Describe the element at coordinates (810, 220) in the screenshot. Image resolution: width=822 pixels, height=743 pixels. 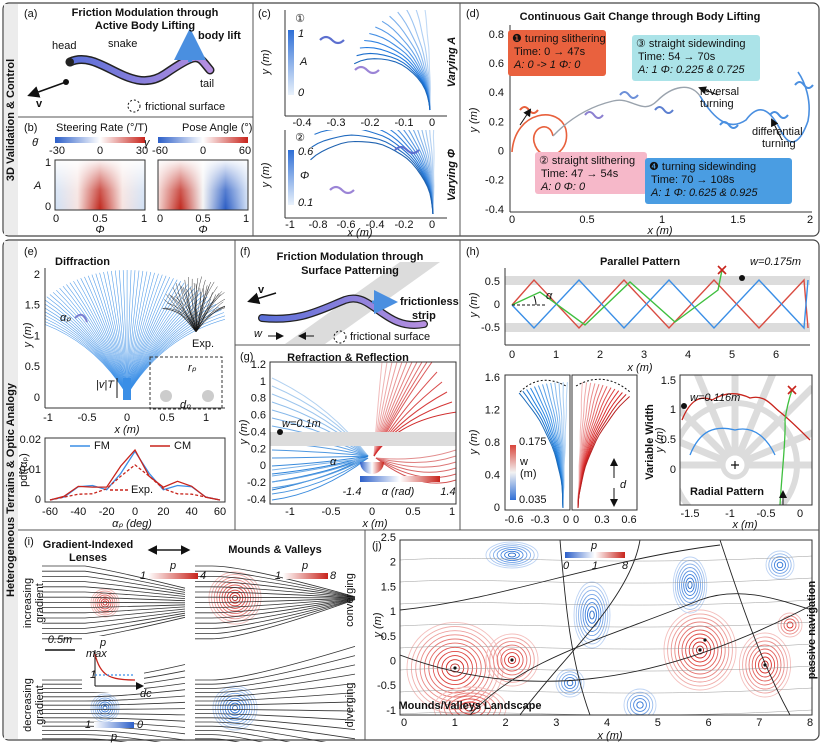
I see `tick-label: 2` at that location.